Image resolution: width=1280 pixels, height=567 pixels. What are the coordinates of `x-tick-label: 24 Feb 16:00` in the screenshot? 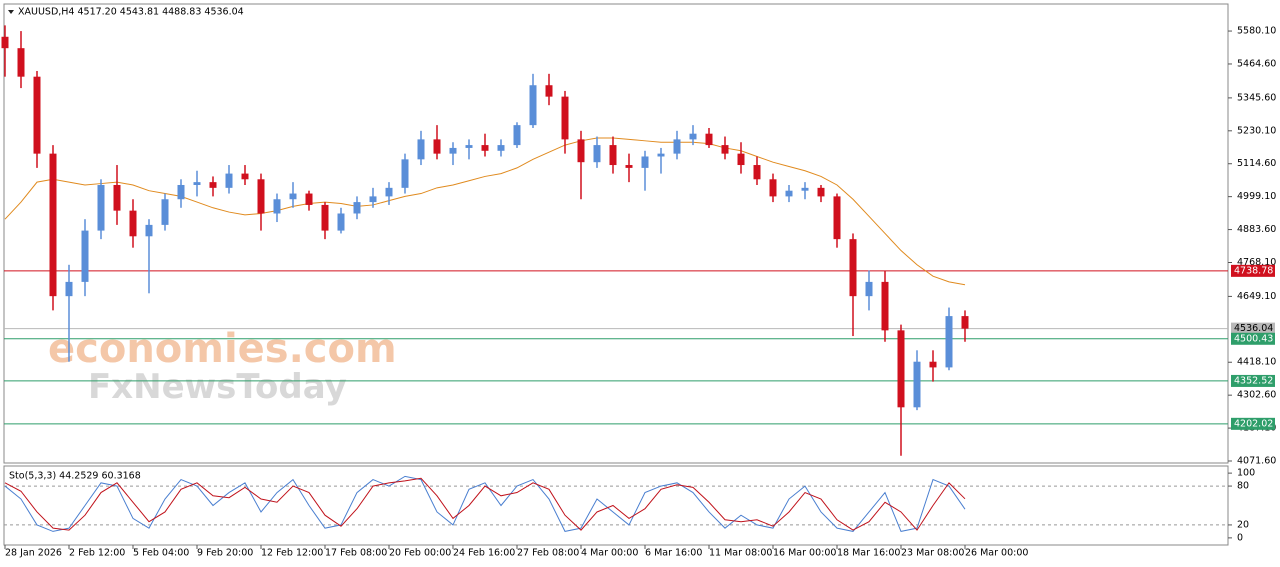 It's located at (484, 553).